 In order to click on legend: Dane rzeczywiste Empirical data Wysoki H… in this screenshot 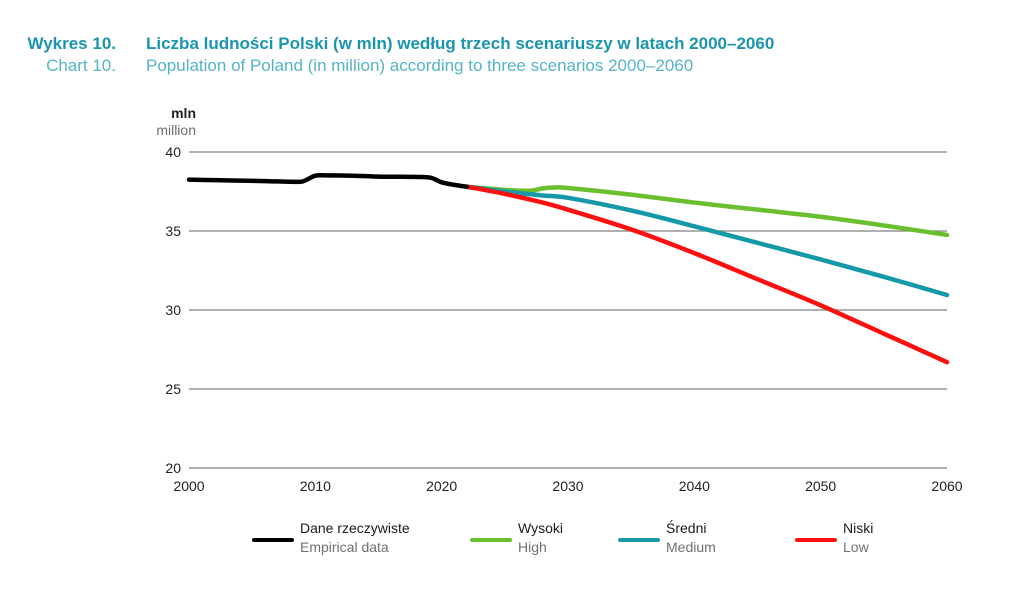, I will do `click(516, 540)`.